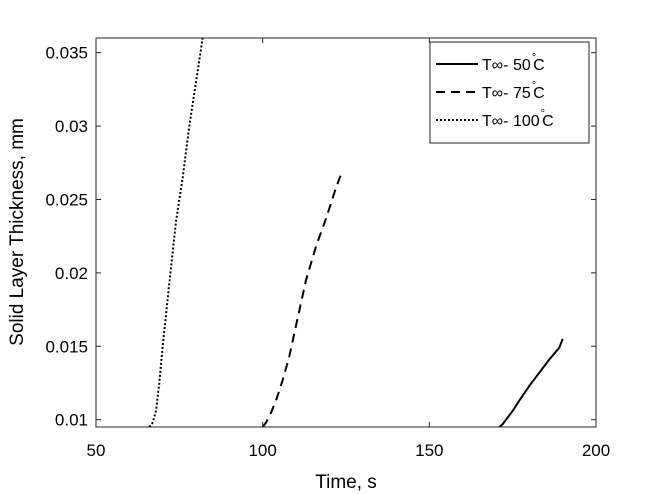 This screenshot has width=658, height=494. What do you see at coordinates (513, 91) in the screenshot?
I see `legend-label-2: T∞- 75°C` at bounding box center [513, 91].